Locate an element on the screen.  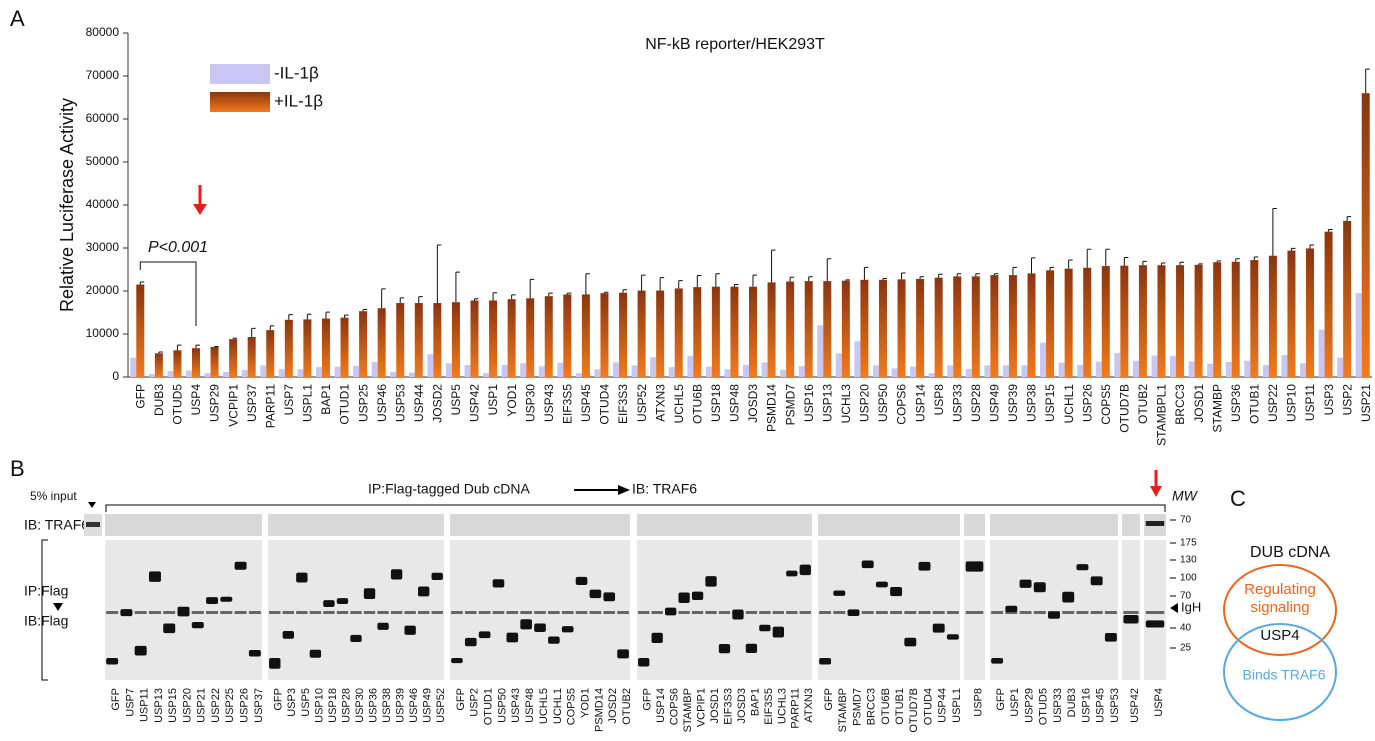
x-tick-label: OTUB1 is located at coordinates (1254, 404).